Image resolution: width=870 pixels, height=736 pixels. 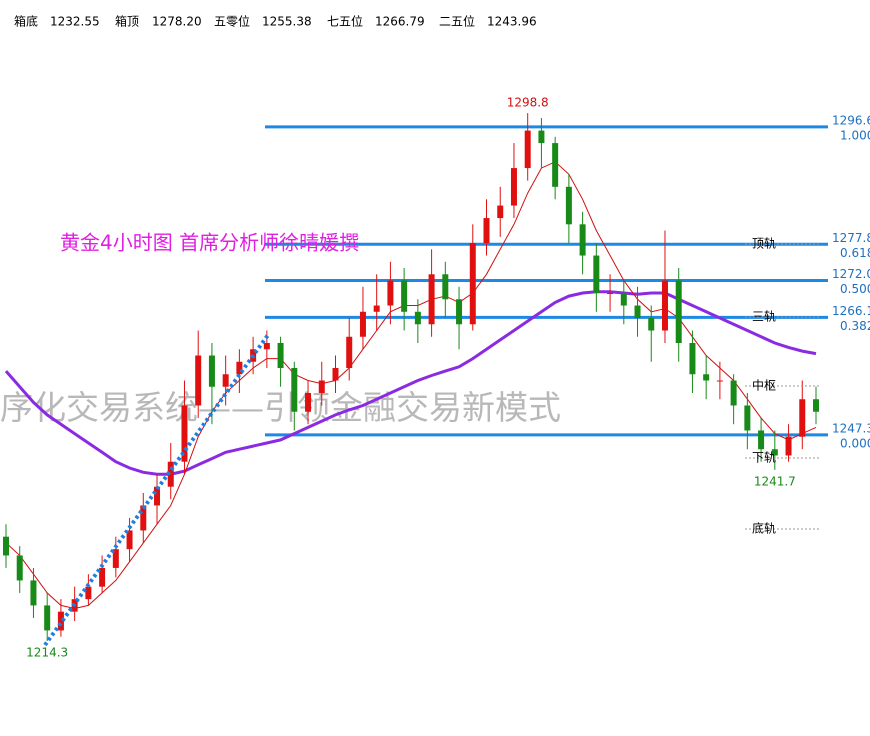 What do you see at coordinates (75, 22) in the screenshot?
I see `header-value: 1232.55` at bounding box center [75, 22].